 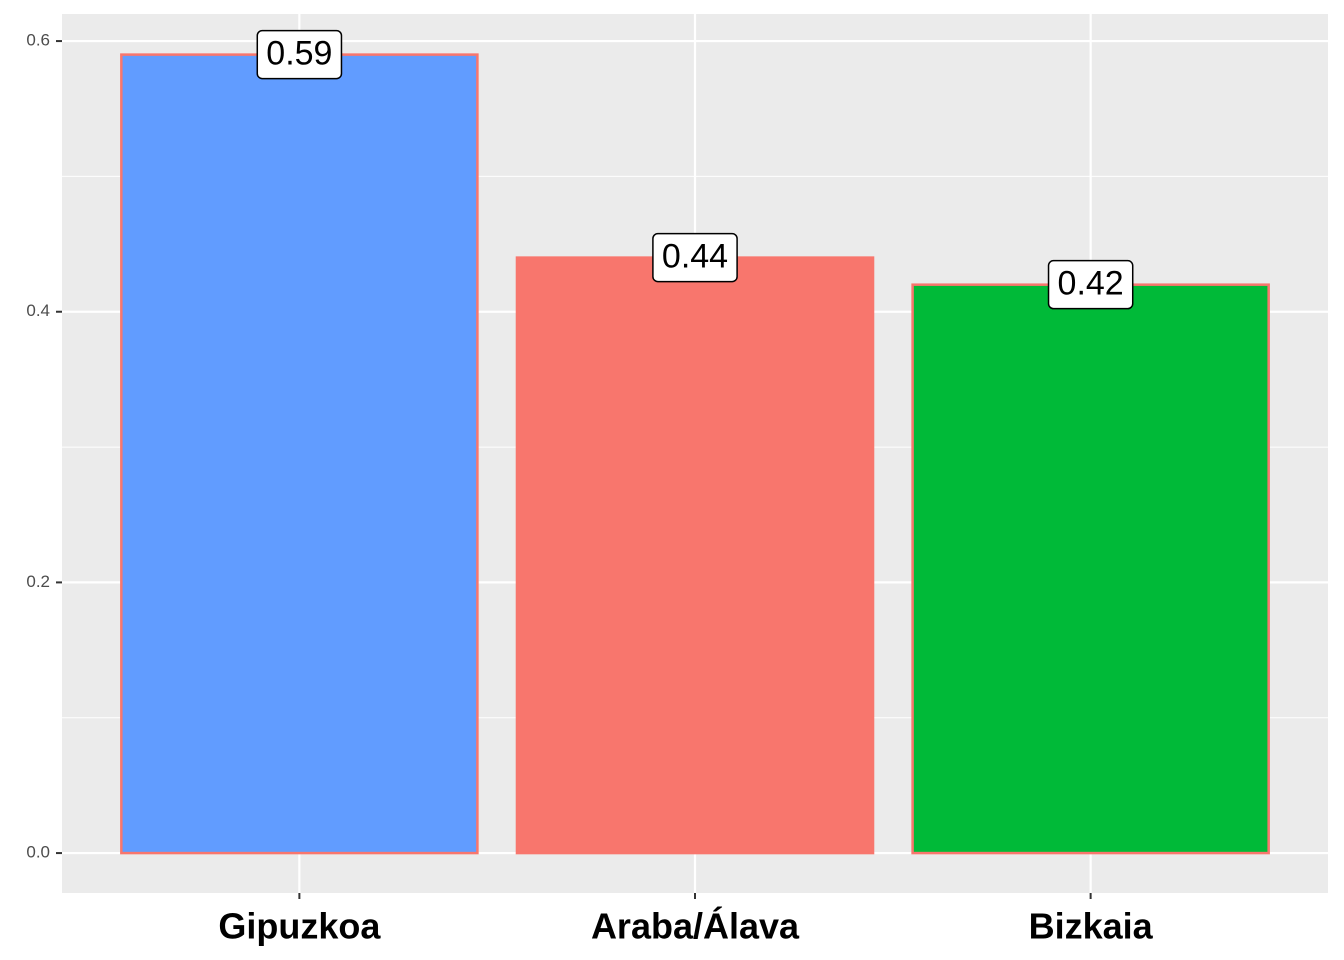 What do you see at coordinates (38, 310) in the screenshot?
I see `y-tick-label: 0.4` at bounding box center [38, 310].